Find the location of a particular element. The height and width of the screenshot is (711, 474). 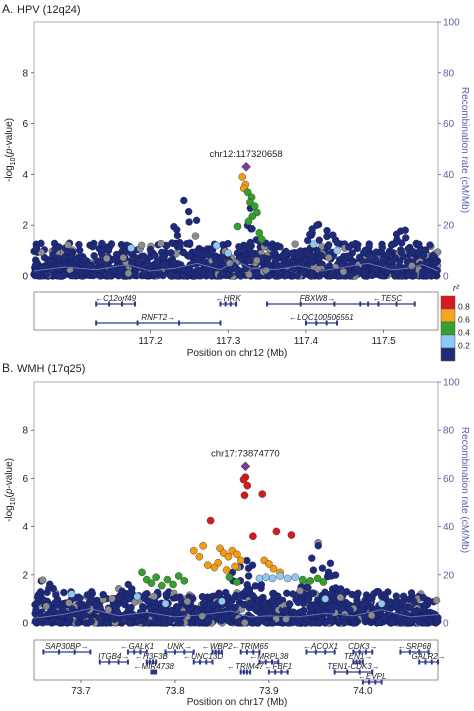

panel-a-y2-tick-label: 20 is located at coordinates (449, 226).